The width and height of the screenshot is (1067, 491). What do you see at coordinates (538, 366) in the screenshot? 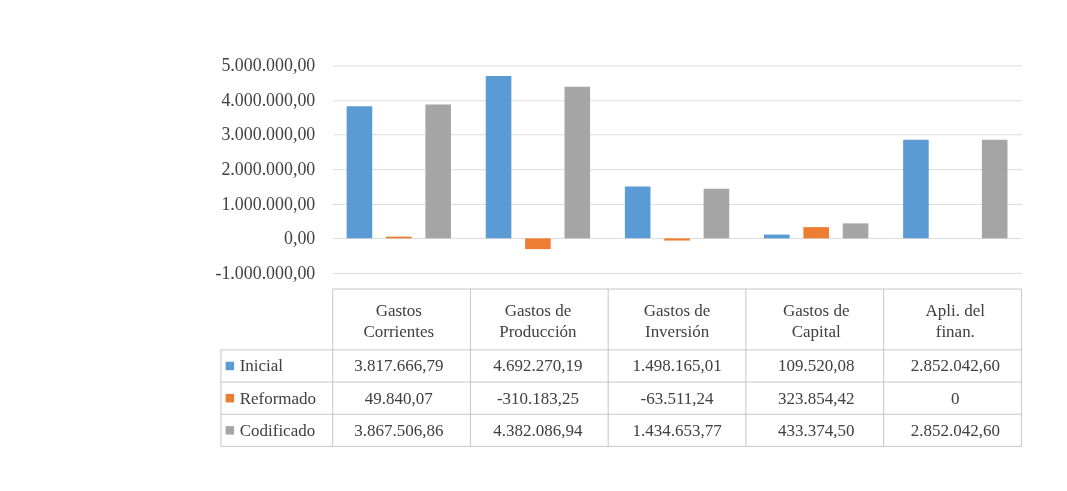
I see `data-label: 4.692.270,19` at bounding box center [538, 366].